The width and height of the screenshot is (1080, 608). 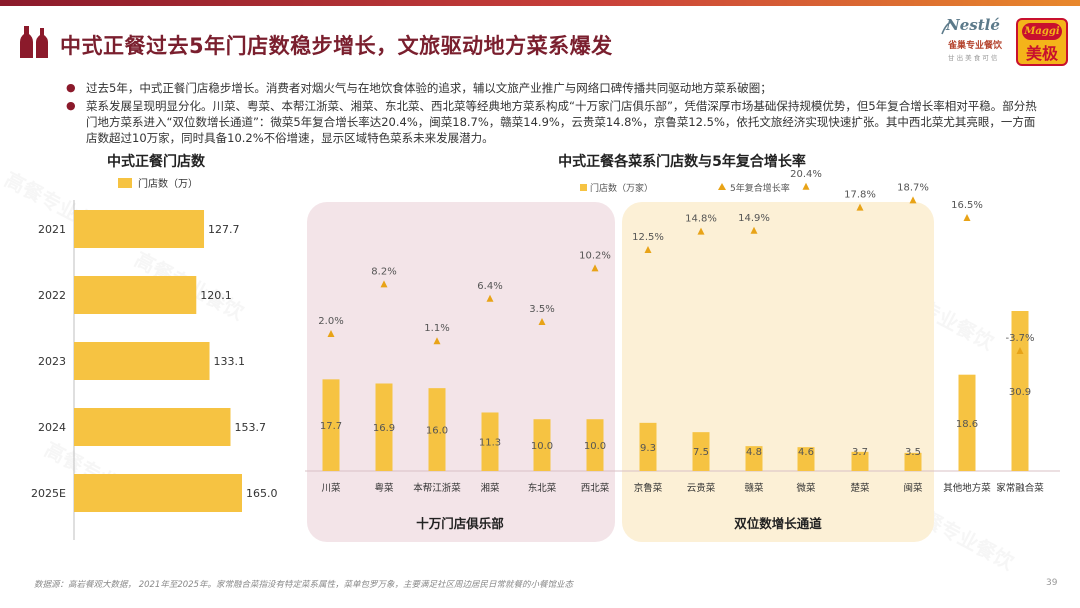 I want to click on page-title: 中式正餐过去5年门店数稳步增长，文旅驱动地方菜系爆发, so click(x=336, y=46).